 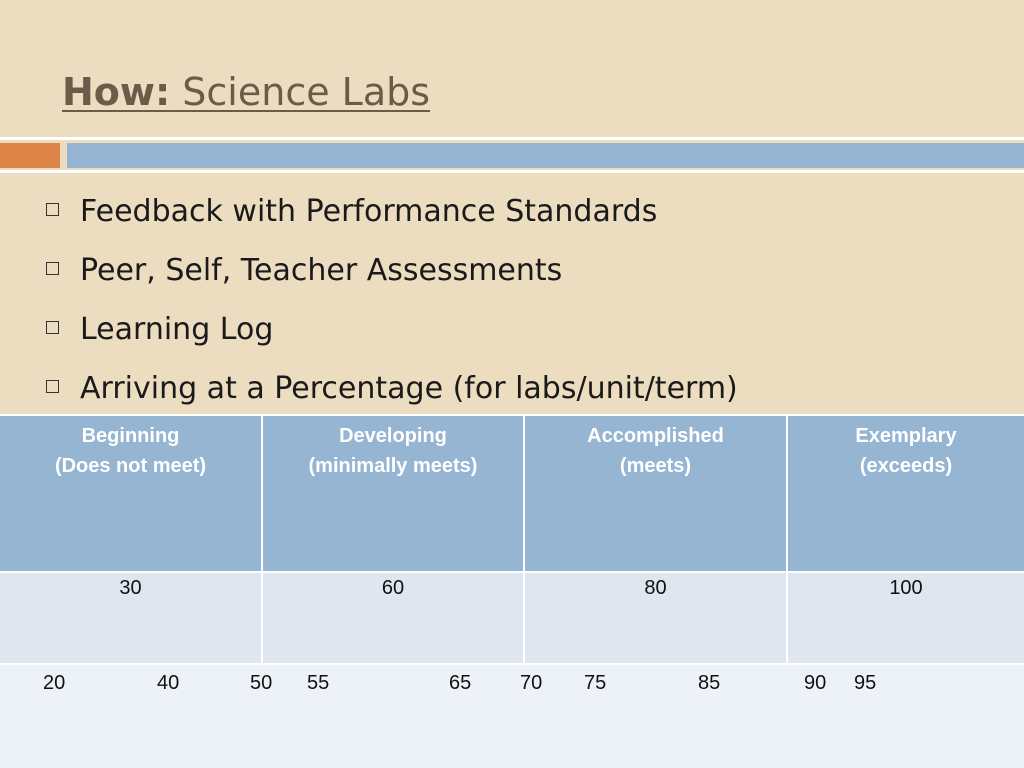 I want to click on table-row-values: 30 60 80 100, so click(x=512, y=618).